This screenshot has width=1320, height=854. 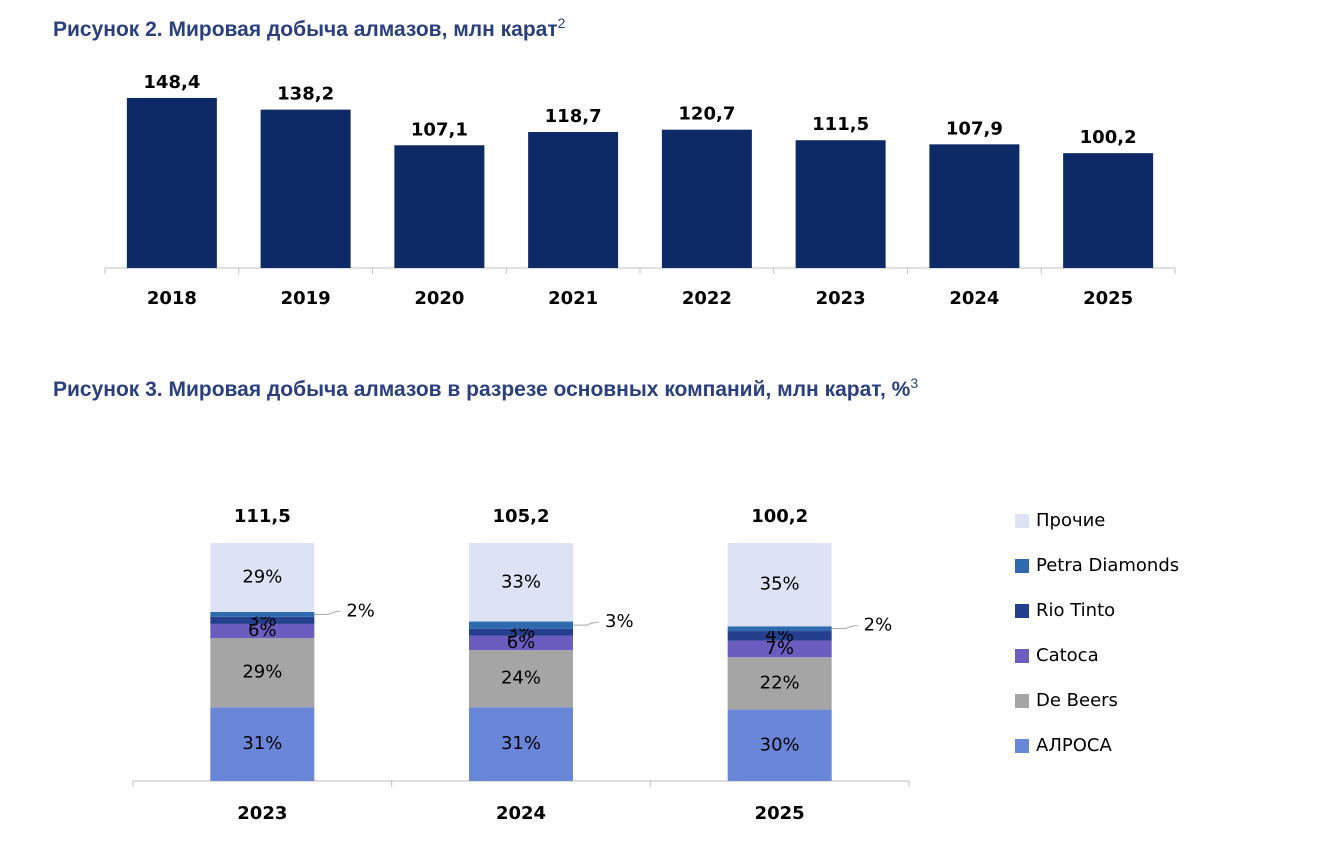 I want to click on value-label: 118,7, so click(x=573, y=116).